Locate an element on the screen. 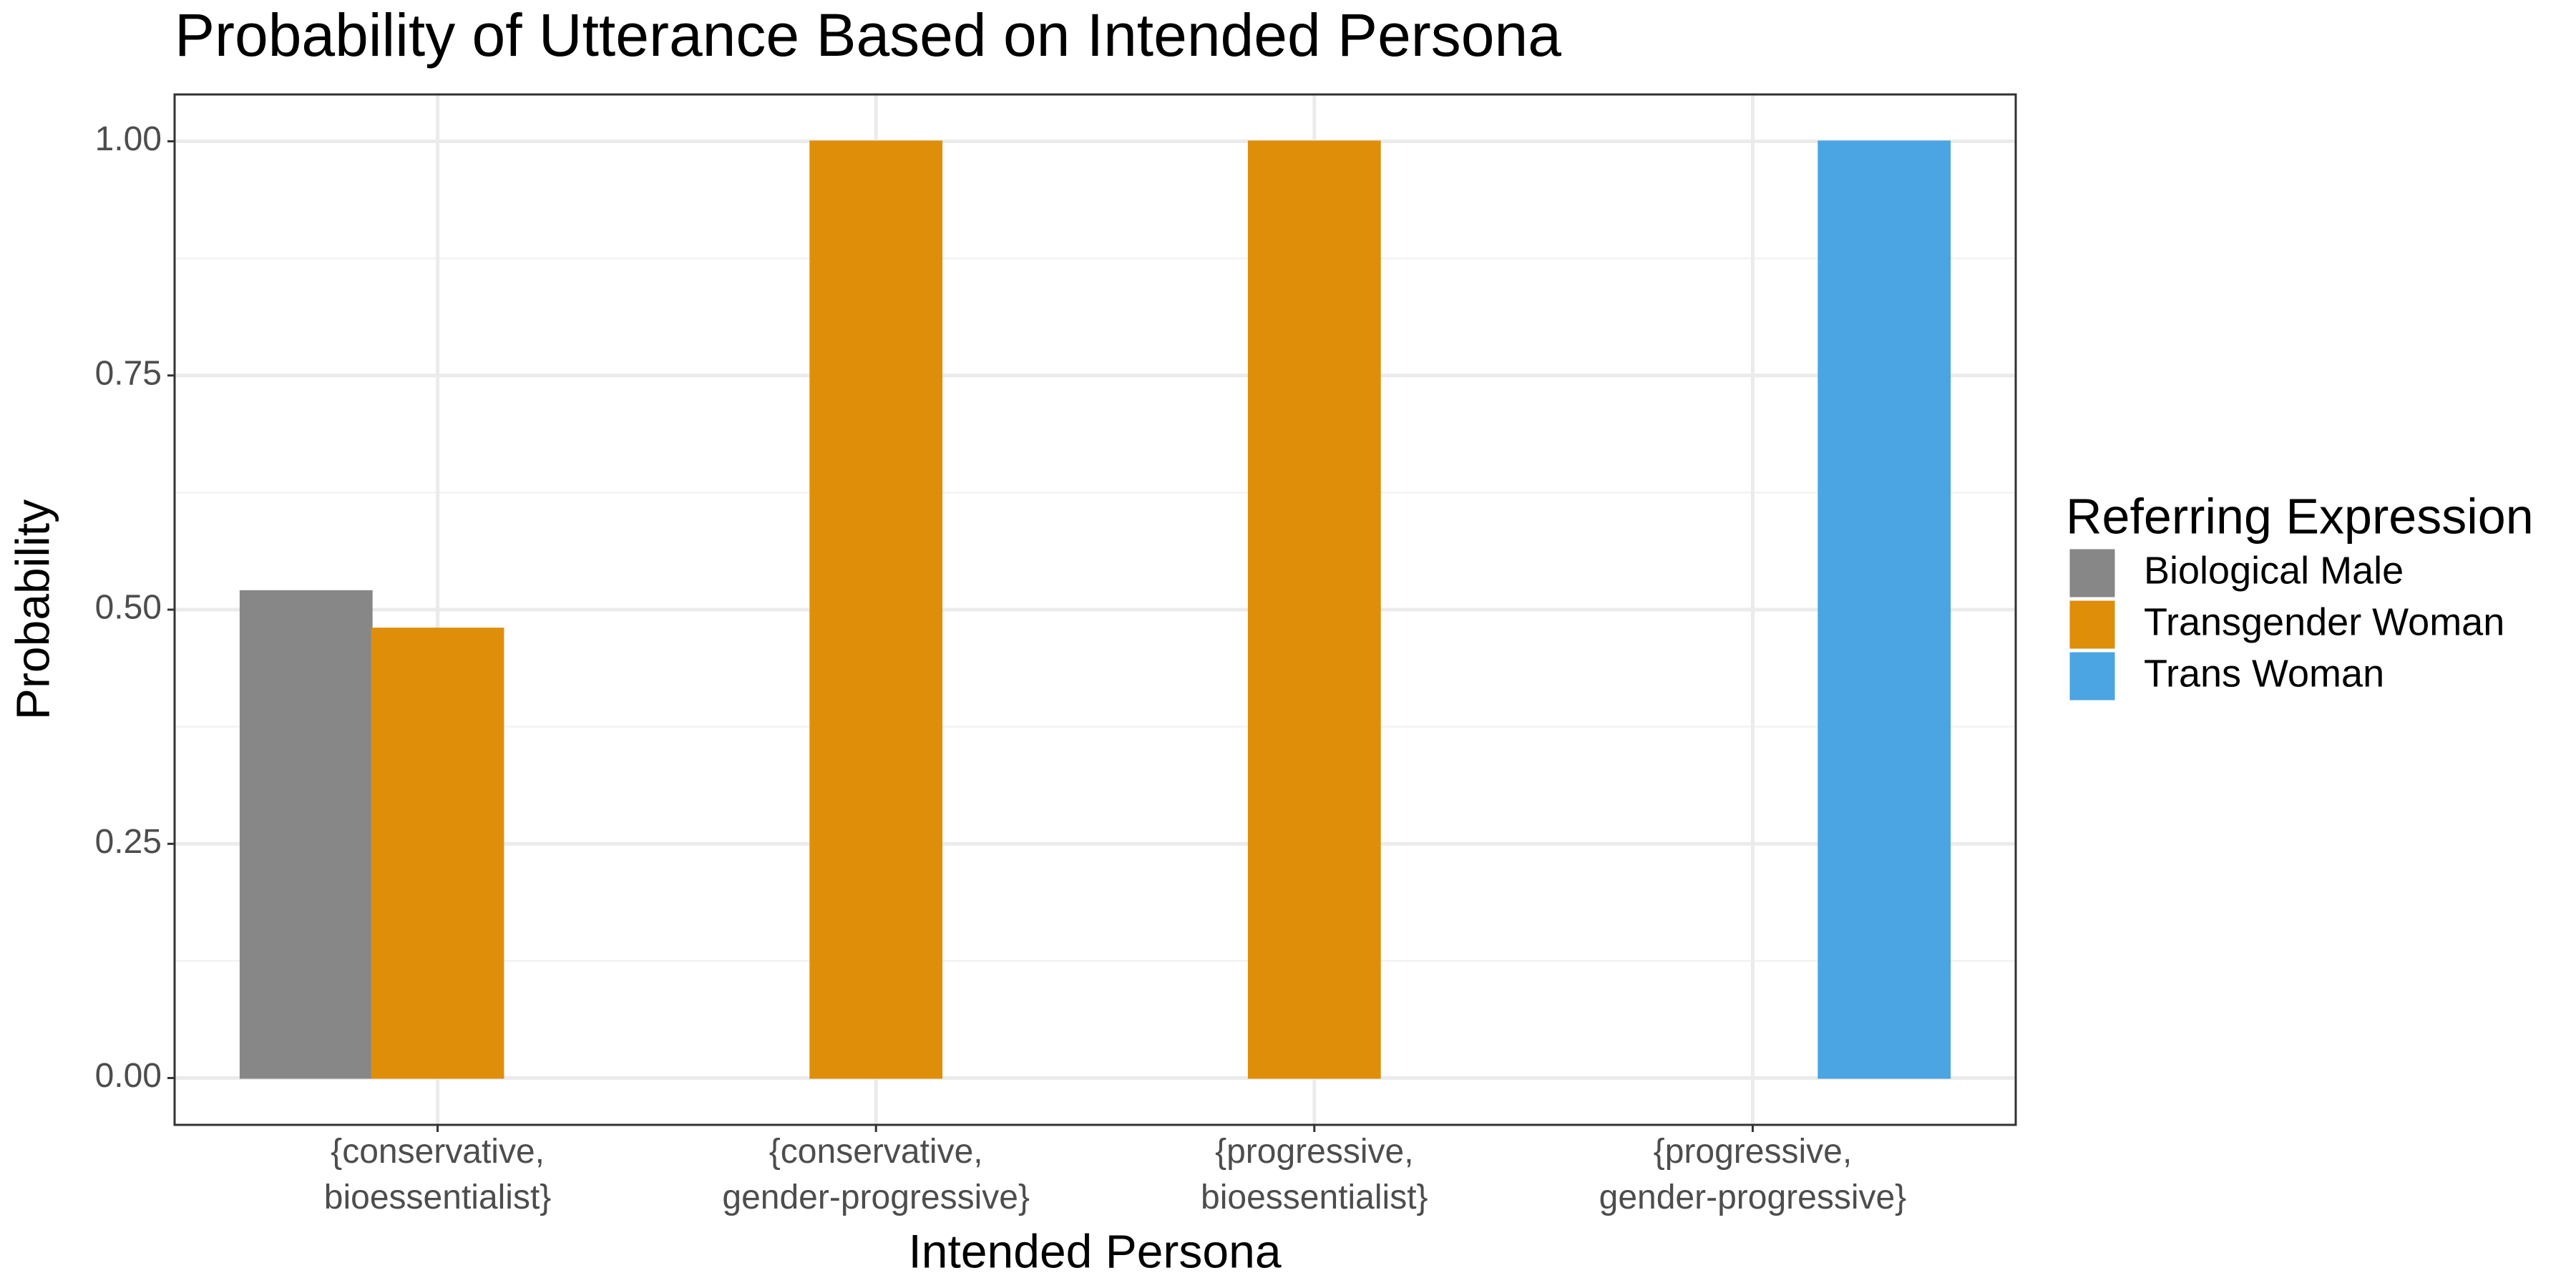 The width and height of the screenshot is (2576, 1288). x-tick-label: {conservative, gender-progressive} is located at coordinates (876, 1174).